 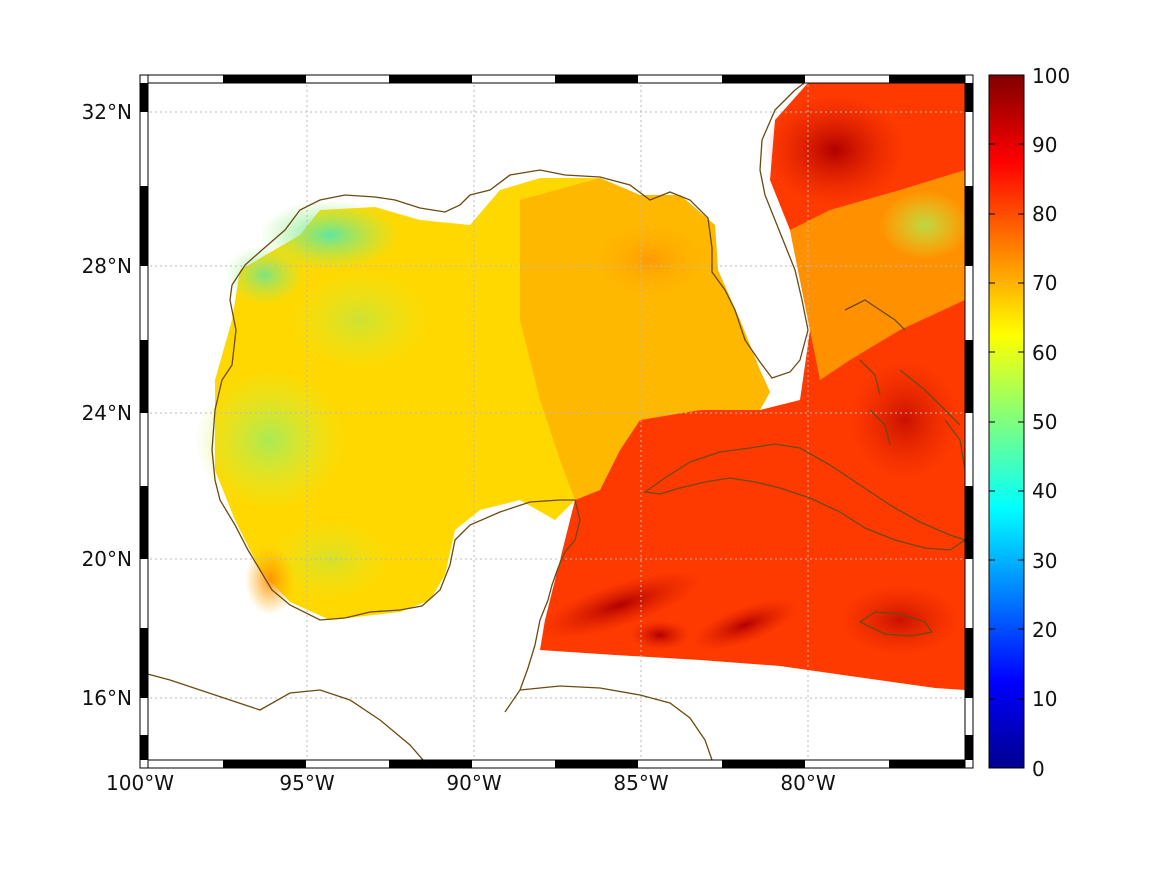 What do you see at coordinates (896, 624) in the screenshot?
I see `jamaica-coast` at bounding box center [896, 624].